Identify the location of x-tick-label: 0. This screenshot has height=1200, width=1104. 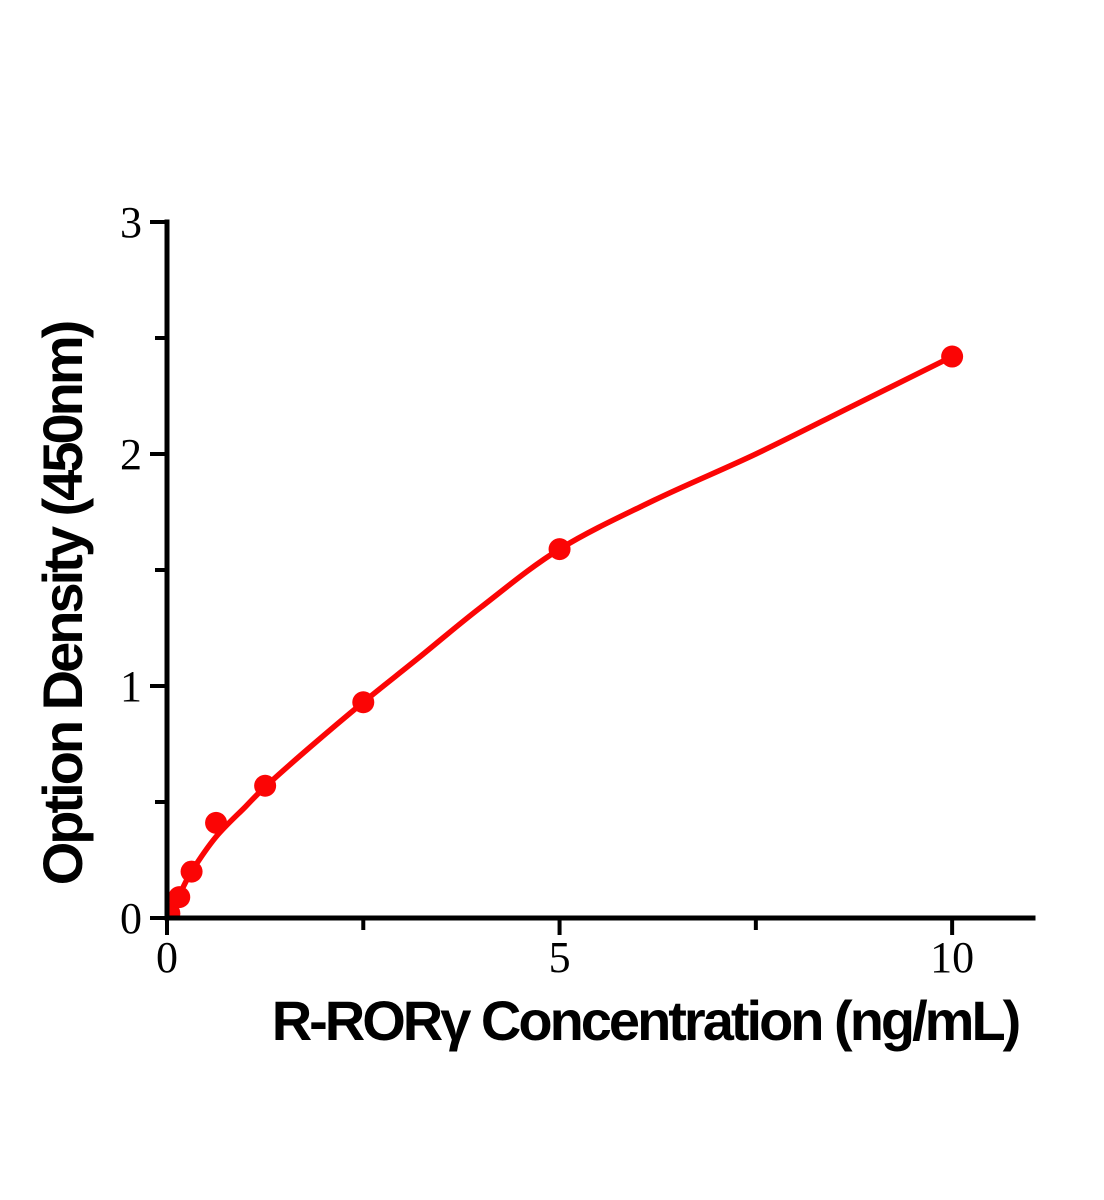
(167, 957).